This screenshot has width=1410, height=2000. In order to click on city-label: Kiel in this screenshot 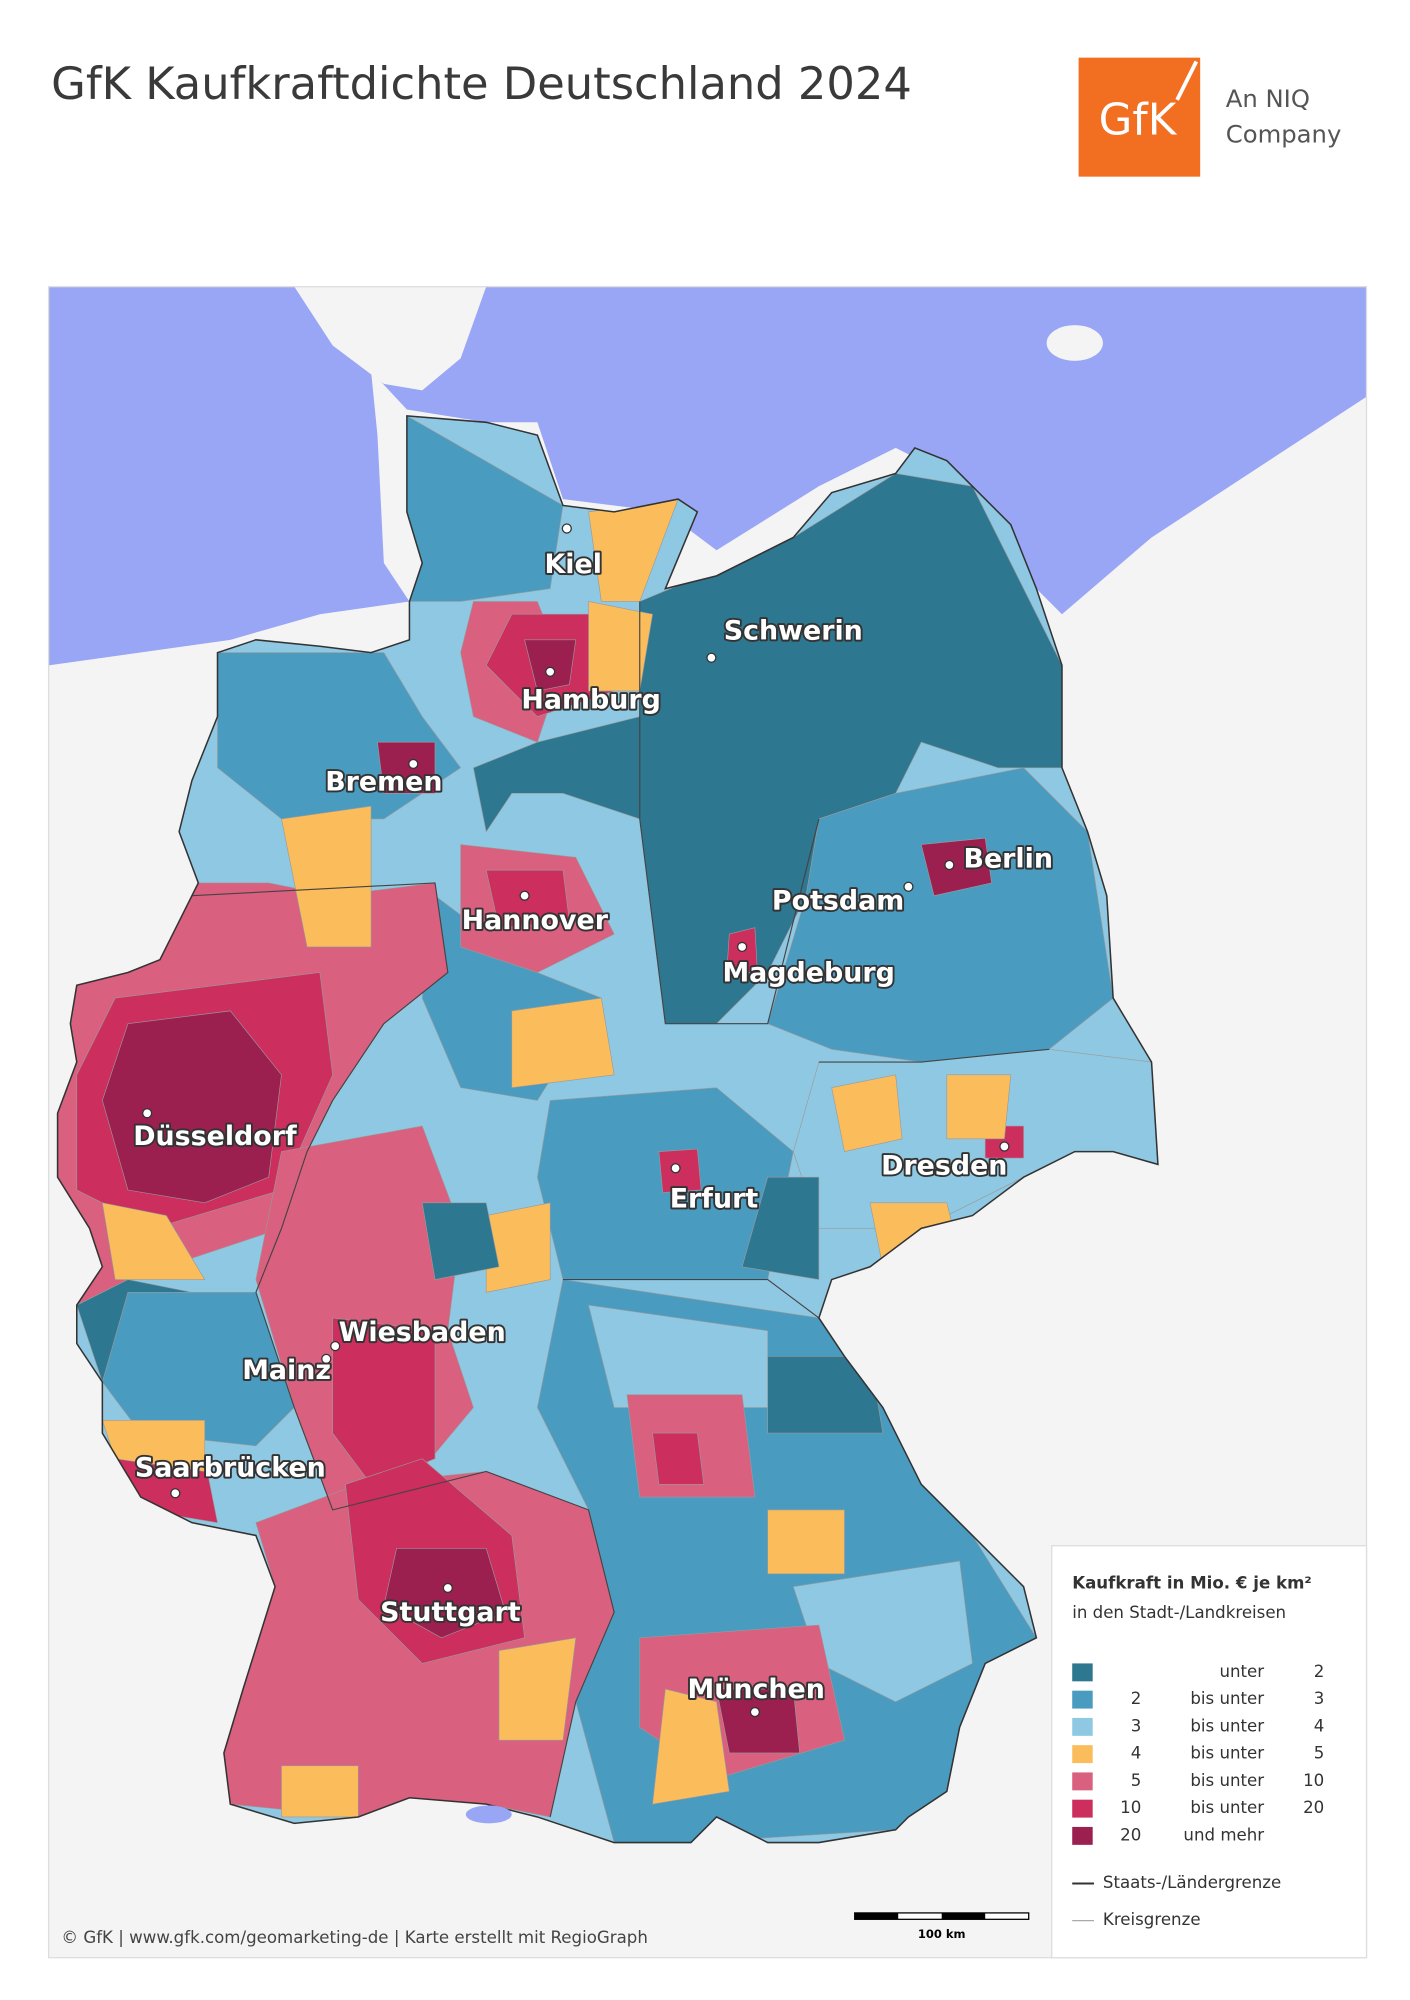, I will do `click(572, 564)`.